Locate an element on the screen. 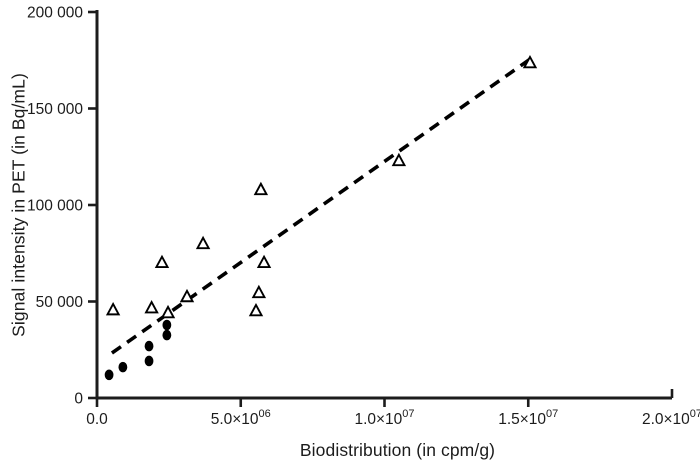 The width and height of the screenshot is (700, 471). x-tick-label: 1.0×1007 is located at coordinates (384, 418).